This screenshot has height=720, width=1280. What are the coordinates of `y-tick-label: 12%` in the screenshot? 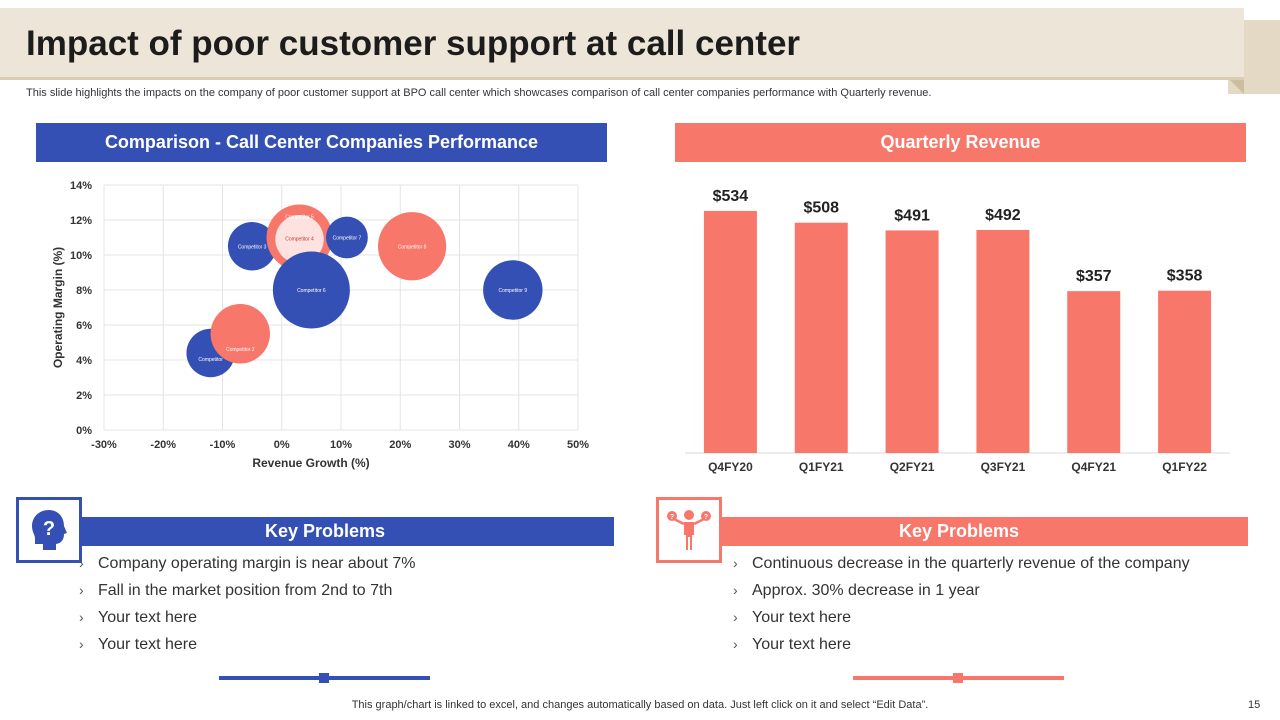 It's located at (81, 221).